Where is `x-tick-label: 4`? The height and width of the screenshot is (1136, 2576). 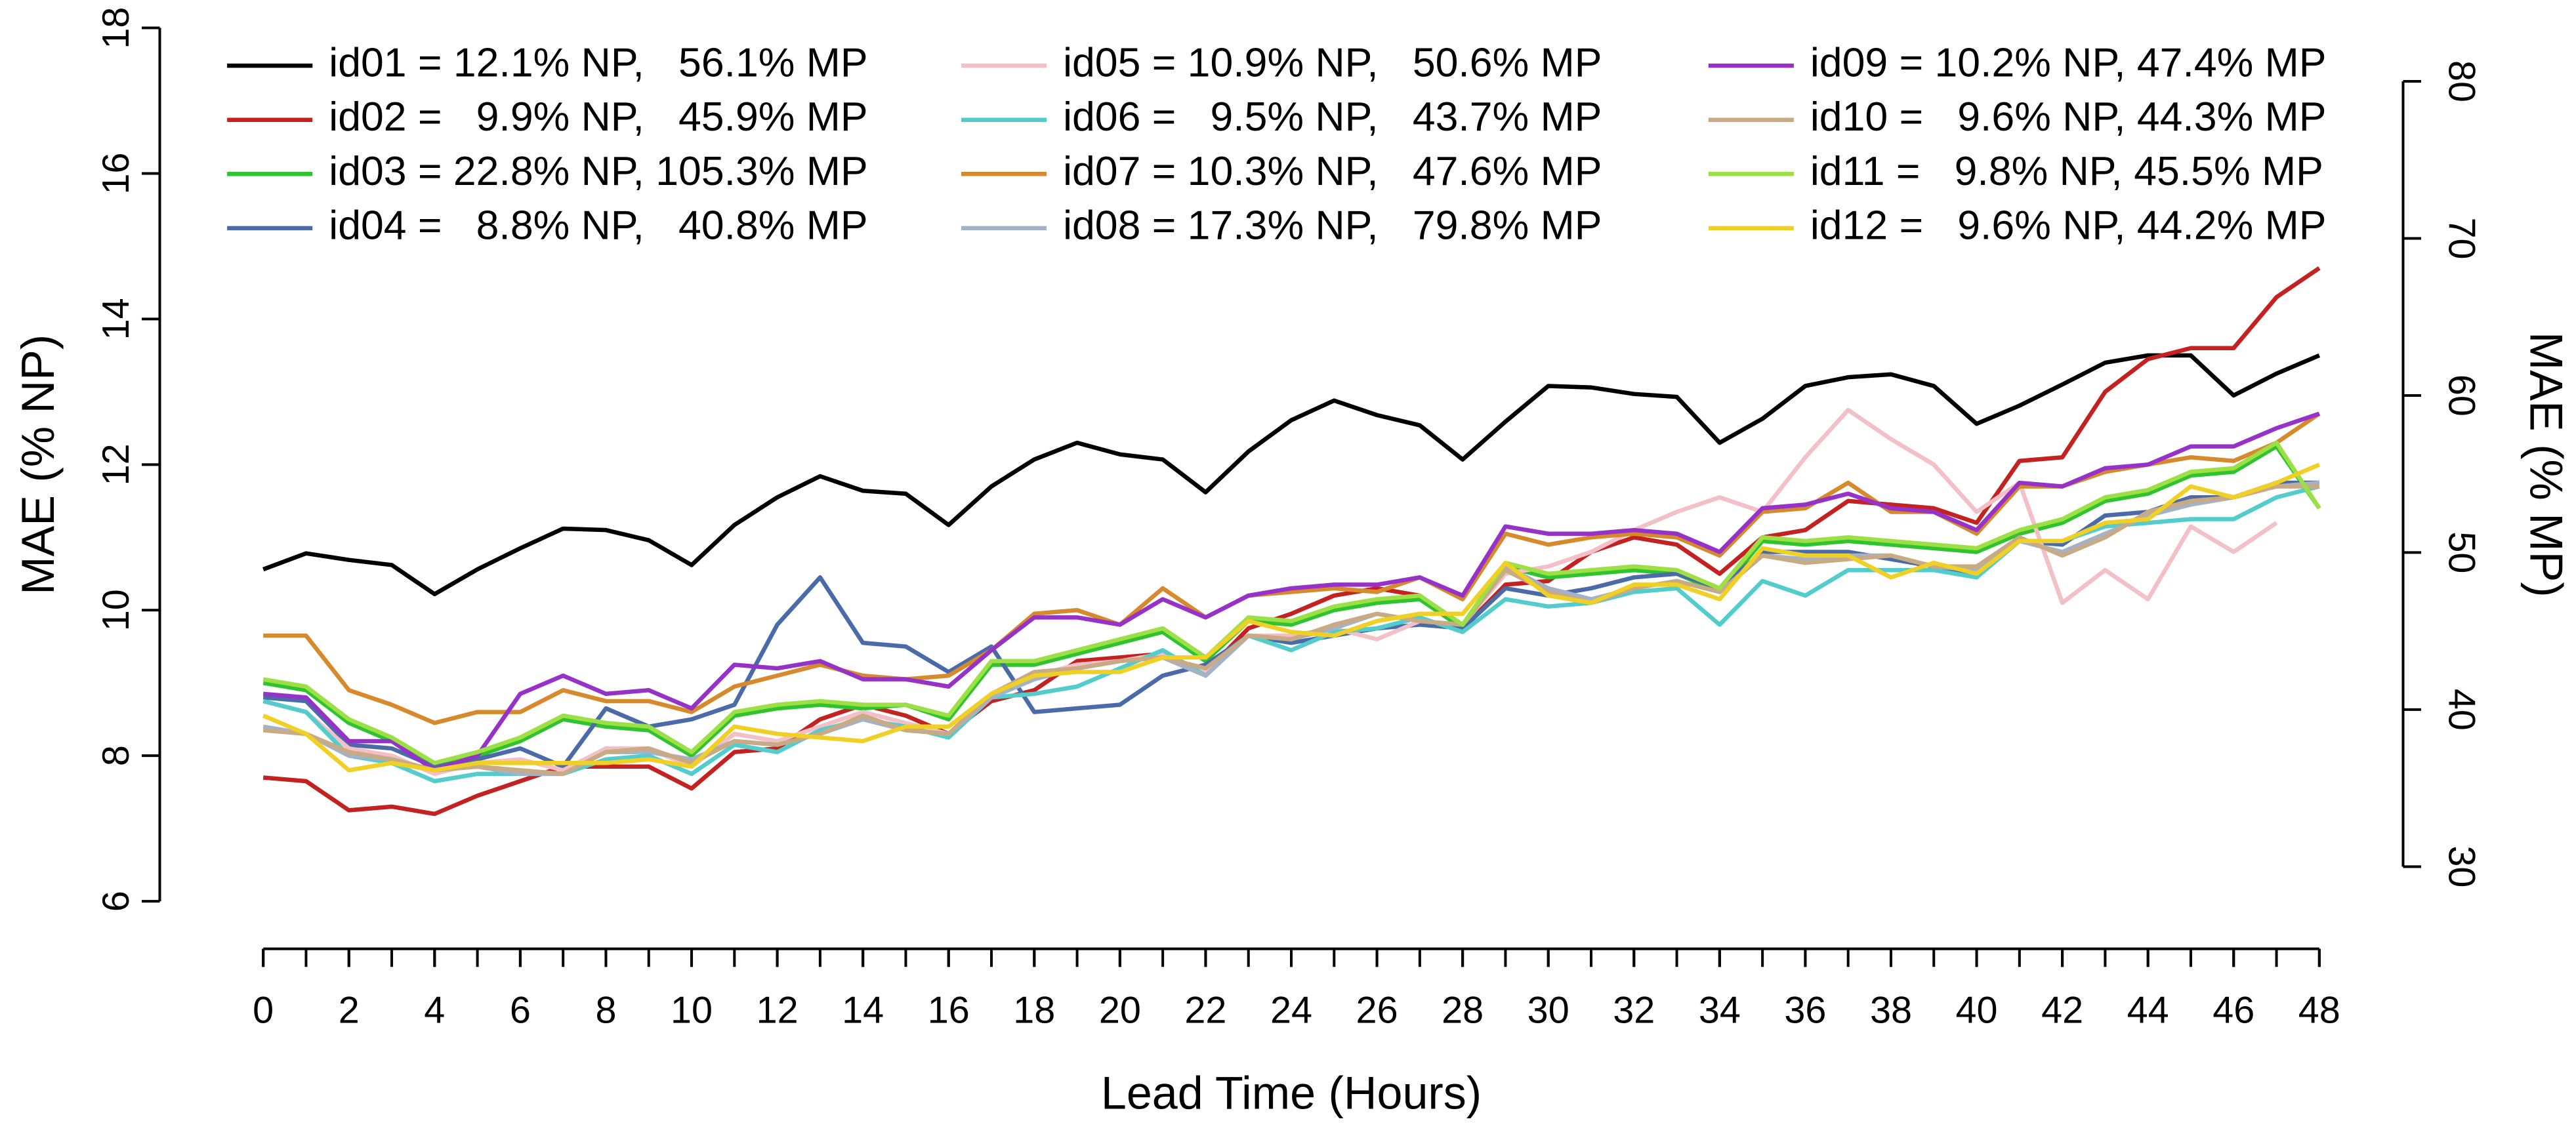
x-tick-label: 4 is located at coordinates (435, 1010).